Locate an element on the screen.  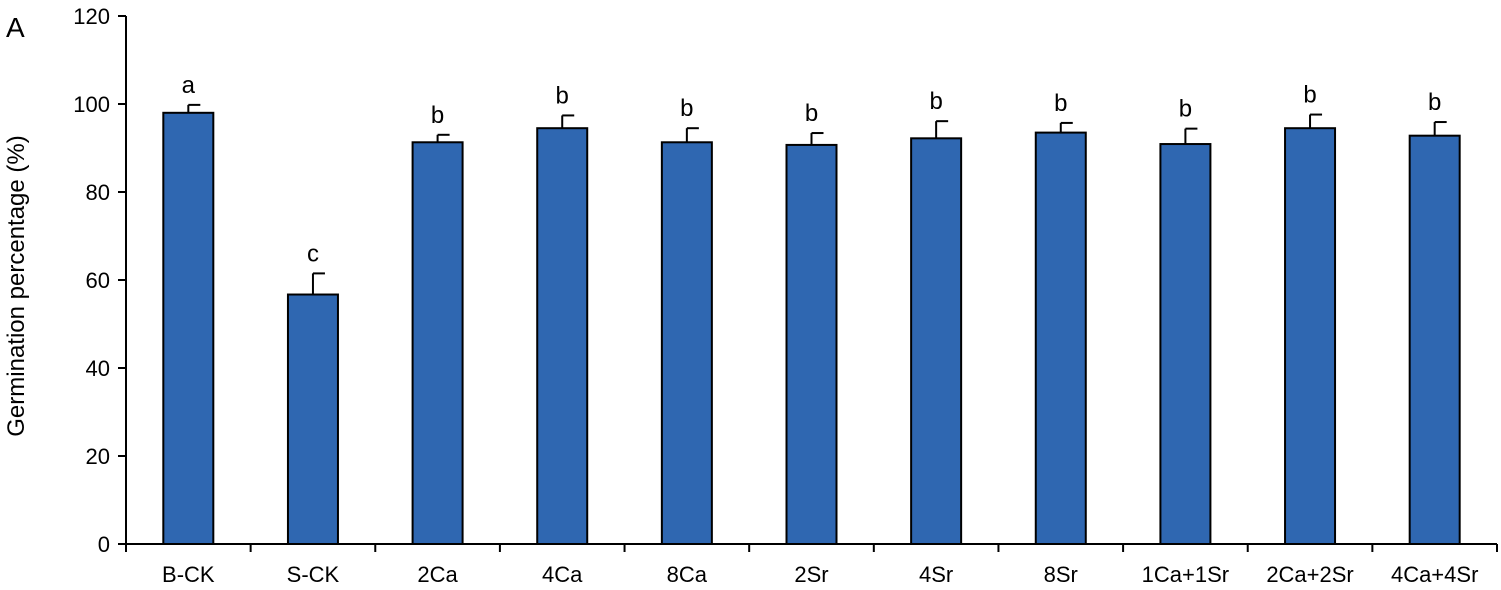
x-tick-label: 8Sr is located at coordinates (1061, 574).